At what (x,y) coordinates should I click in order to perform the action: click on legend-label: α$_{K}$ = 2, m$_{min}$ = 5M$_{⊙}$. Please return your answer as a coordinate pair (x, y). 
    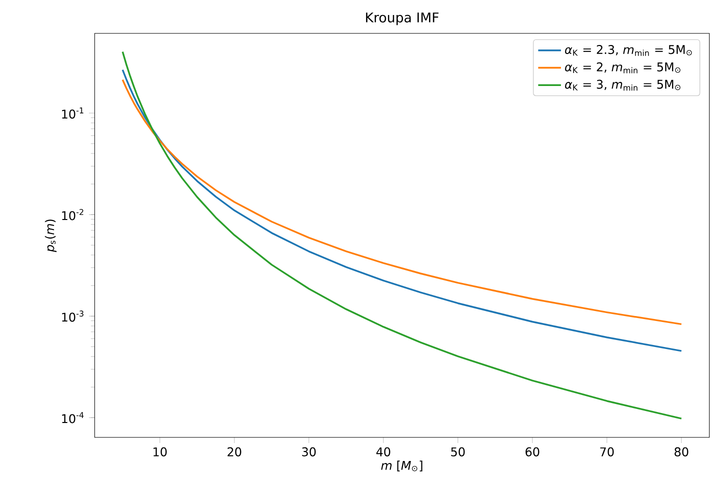
    Looking at the image, I should click on (622, 68).